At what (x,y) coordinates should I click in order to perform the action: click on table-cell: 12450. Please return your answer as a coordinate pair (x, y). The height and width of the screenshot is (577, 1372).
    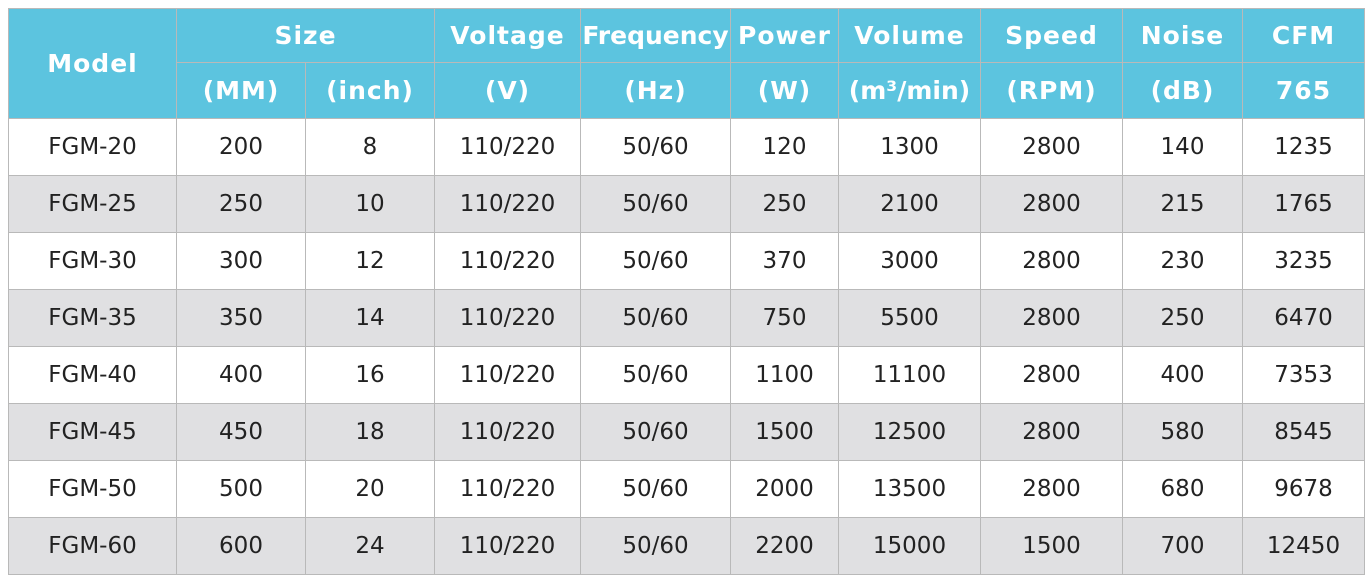
    Looking at the image, I should click on (1303, 546).